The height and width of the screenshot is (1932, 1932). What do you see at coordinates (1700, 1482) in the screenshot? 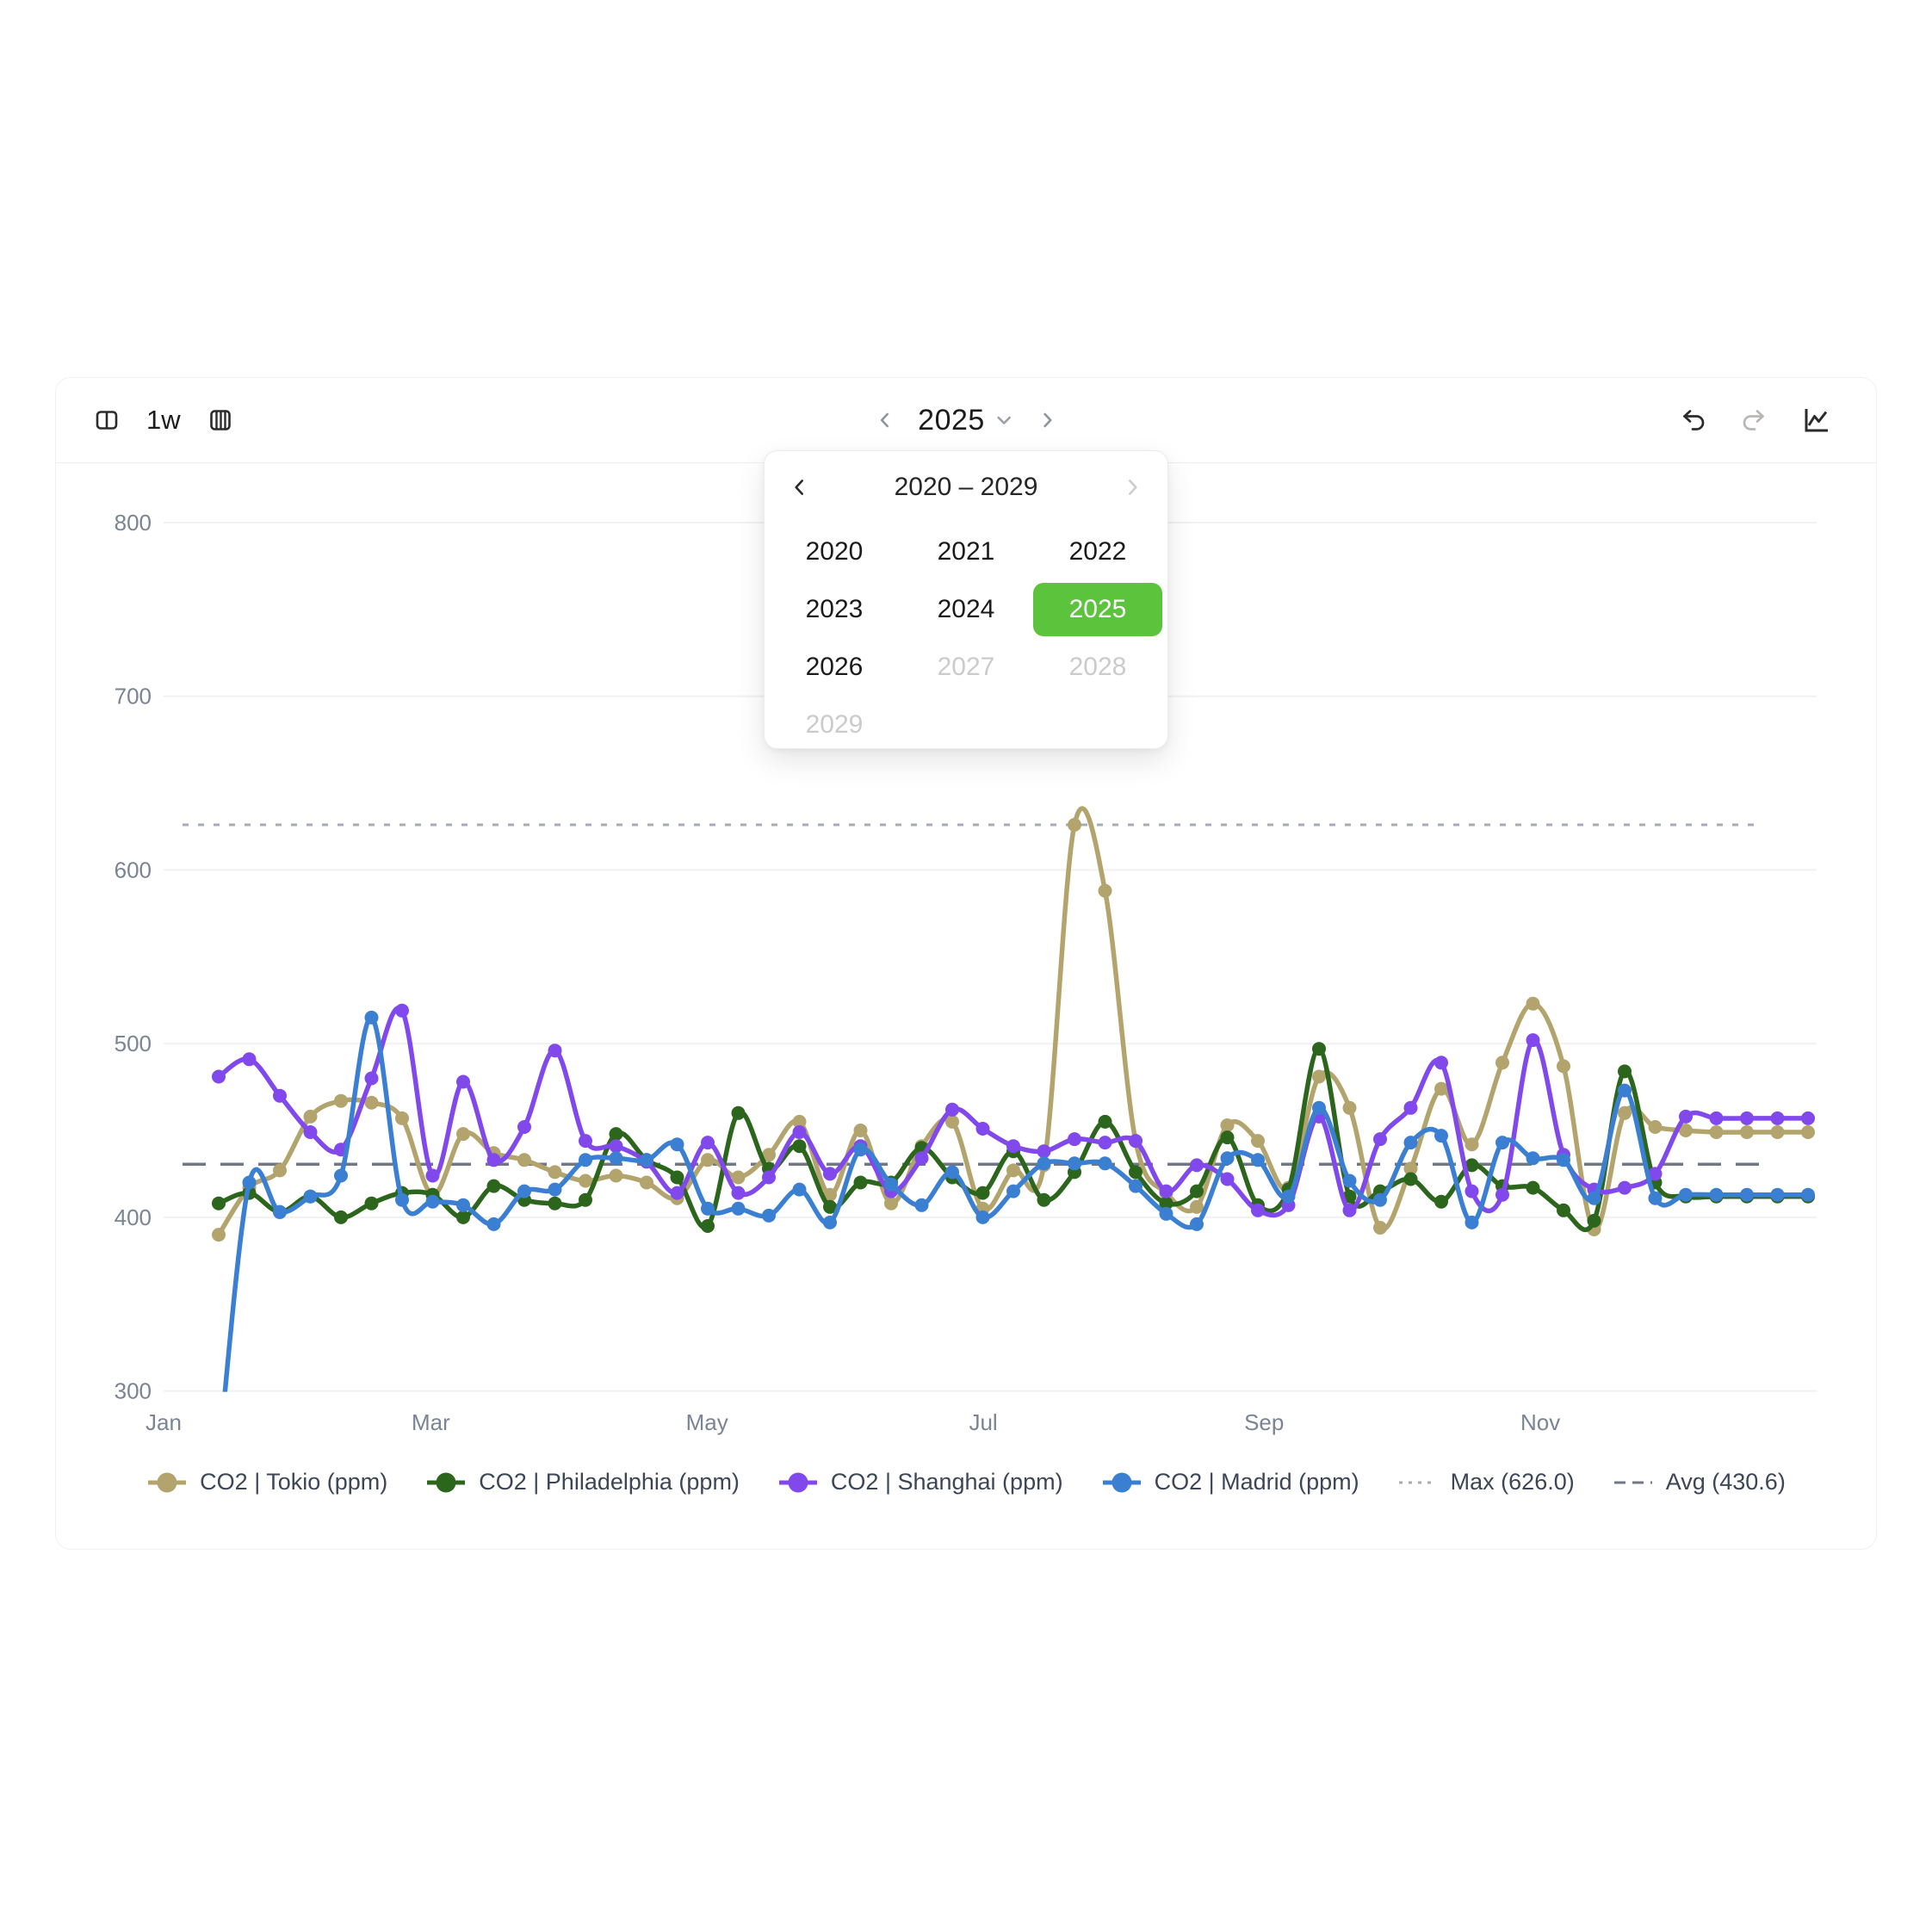
I see `legend-item-avg: Avg (430.6)` at bounding box center [1700, 1482].